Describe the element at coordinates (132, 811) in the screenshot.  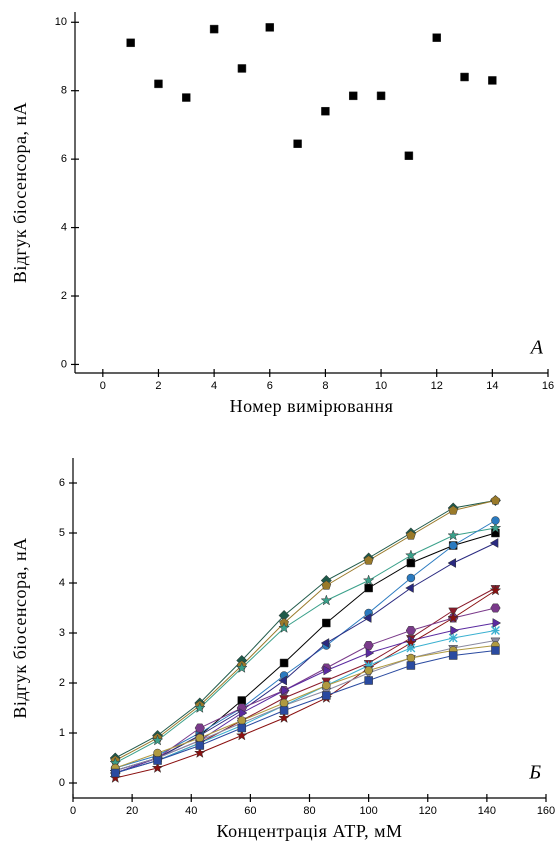
I see `x-tick-label: 20` at that location.